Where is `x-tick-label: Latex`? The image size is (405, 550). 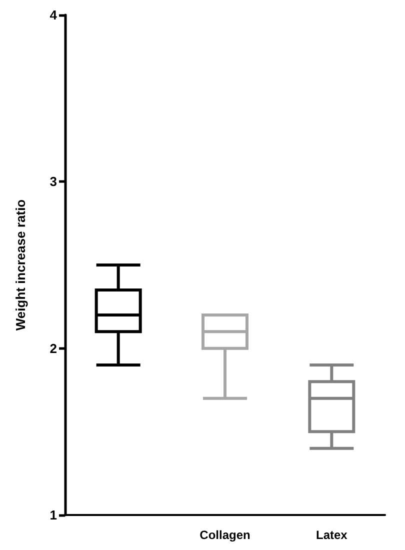
x-tick-label: Latex is located at coordinates (332, 535).